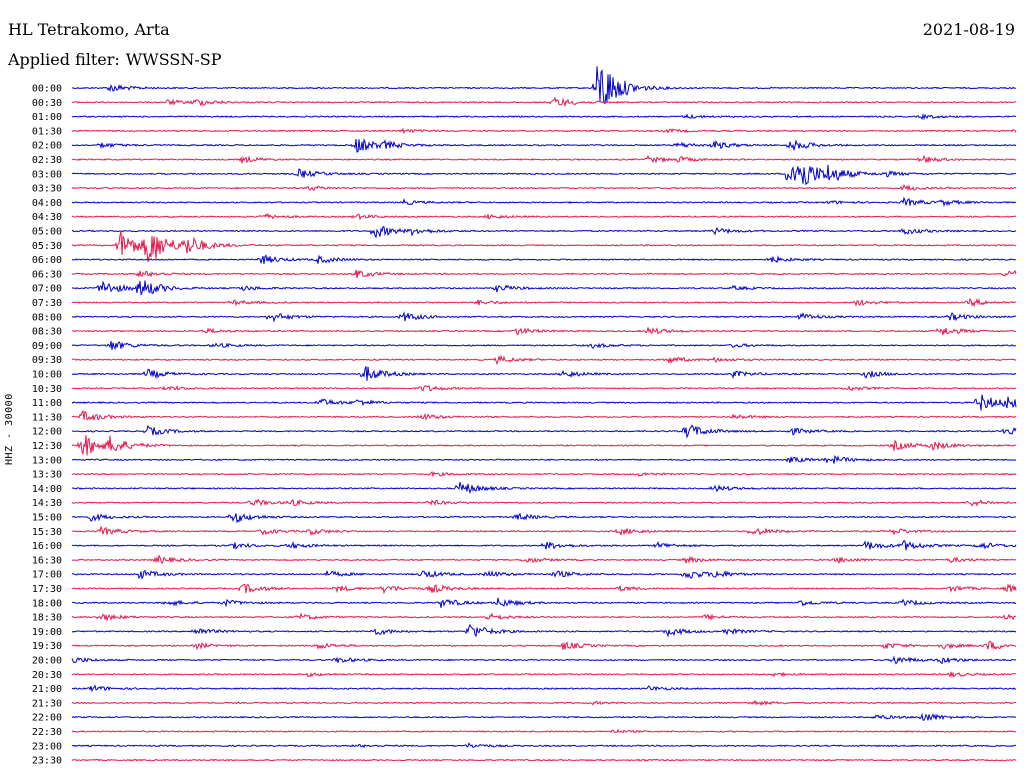  What do you see at coordinates (47, 103) in the screenshot?
I see `time-label: 00:30` at bounding box center [47, 103].